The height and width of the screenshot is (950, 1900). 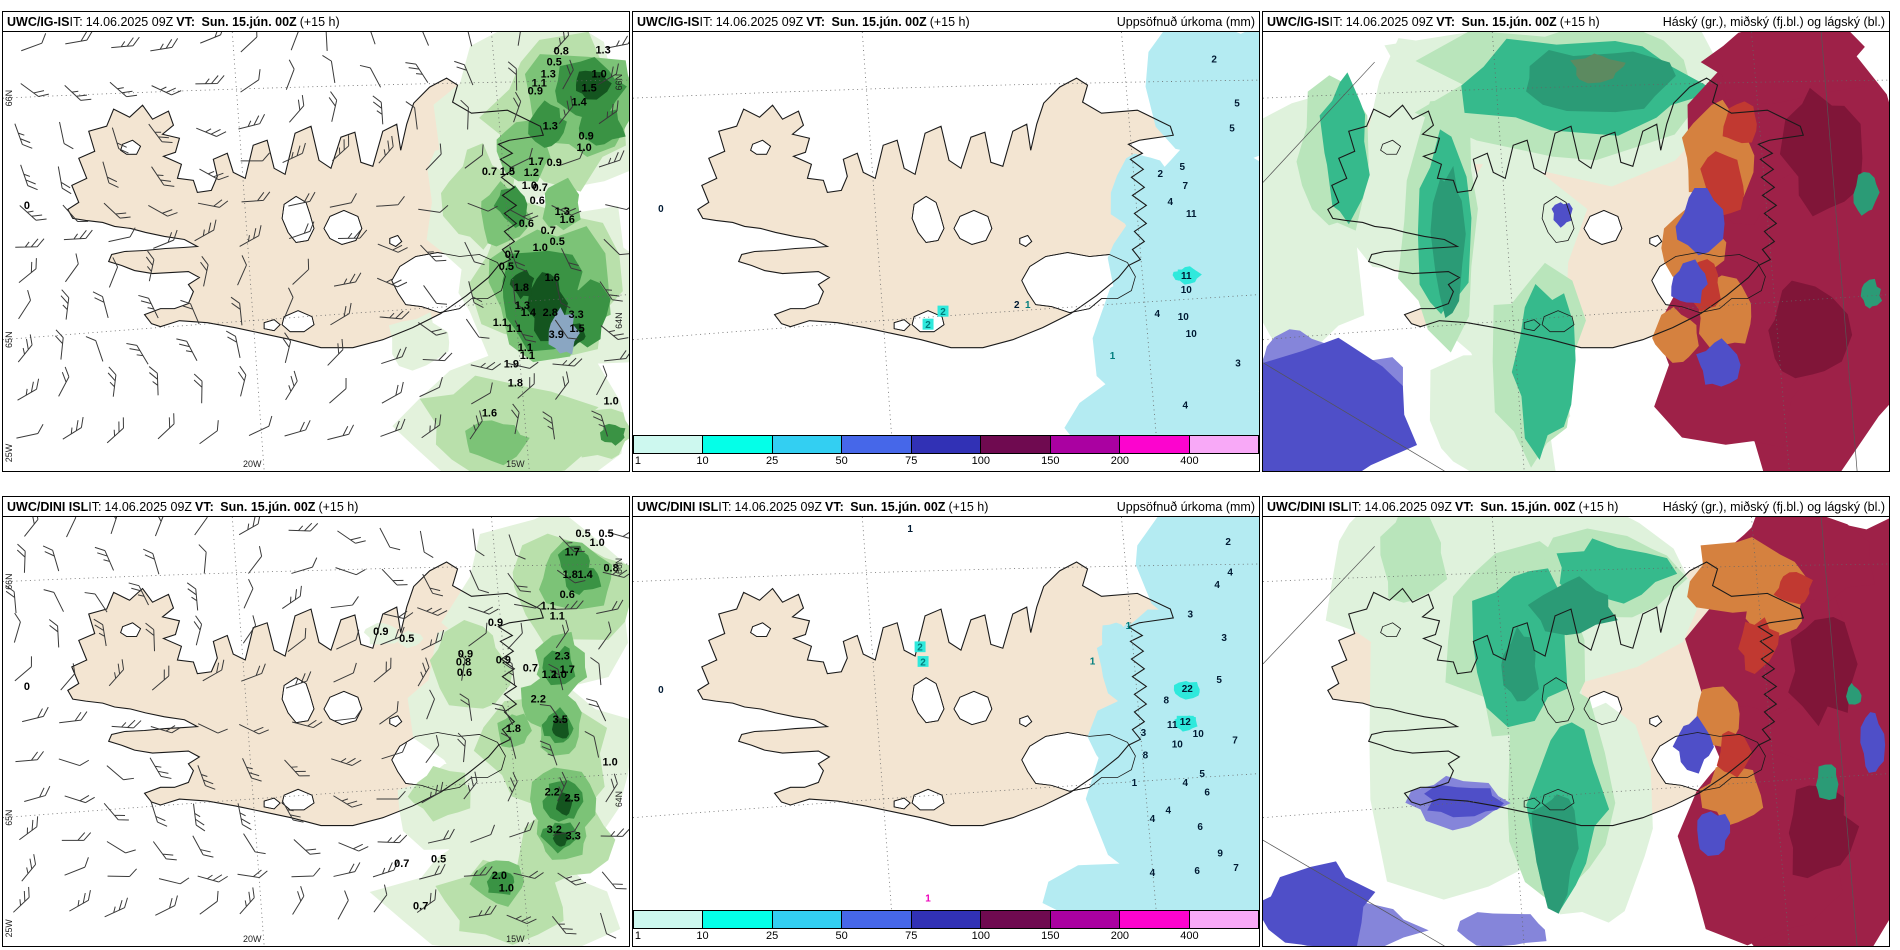 I want to click on svg-text: 22, so click(x=1188, y=689).